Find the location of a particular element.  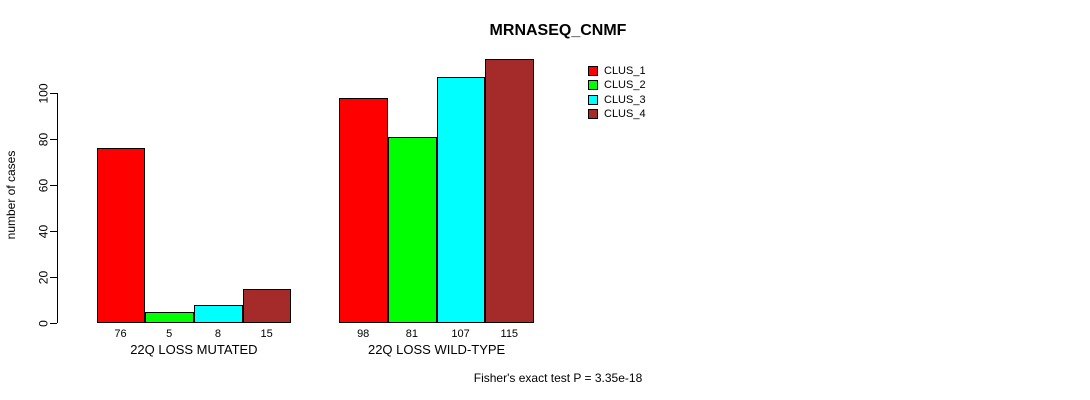

legend-item-clus_4: CLUS_4 is located at coordinates (617, 114).